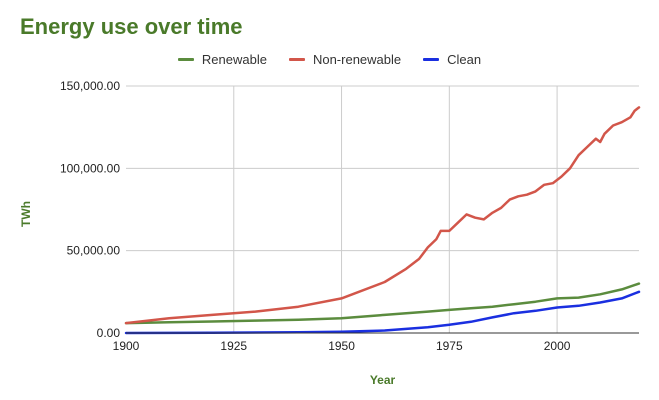  What do you see at coordinates (464, 59) in the screenshot?
I see `legend-label-clean: Clean` at bounding box center [464, 59].